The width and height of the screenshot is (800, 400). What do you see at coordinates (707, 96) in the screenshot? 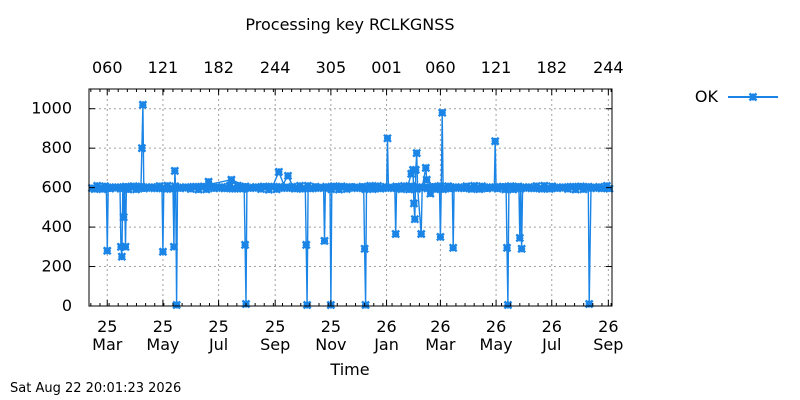
I see `legend-label-ok: OK` at bounding box center [707, 96].